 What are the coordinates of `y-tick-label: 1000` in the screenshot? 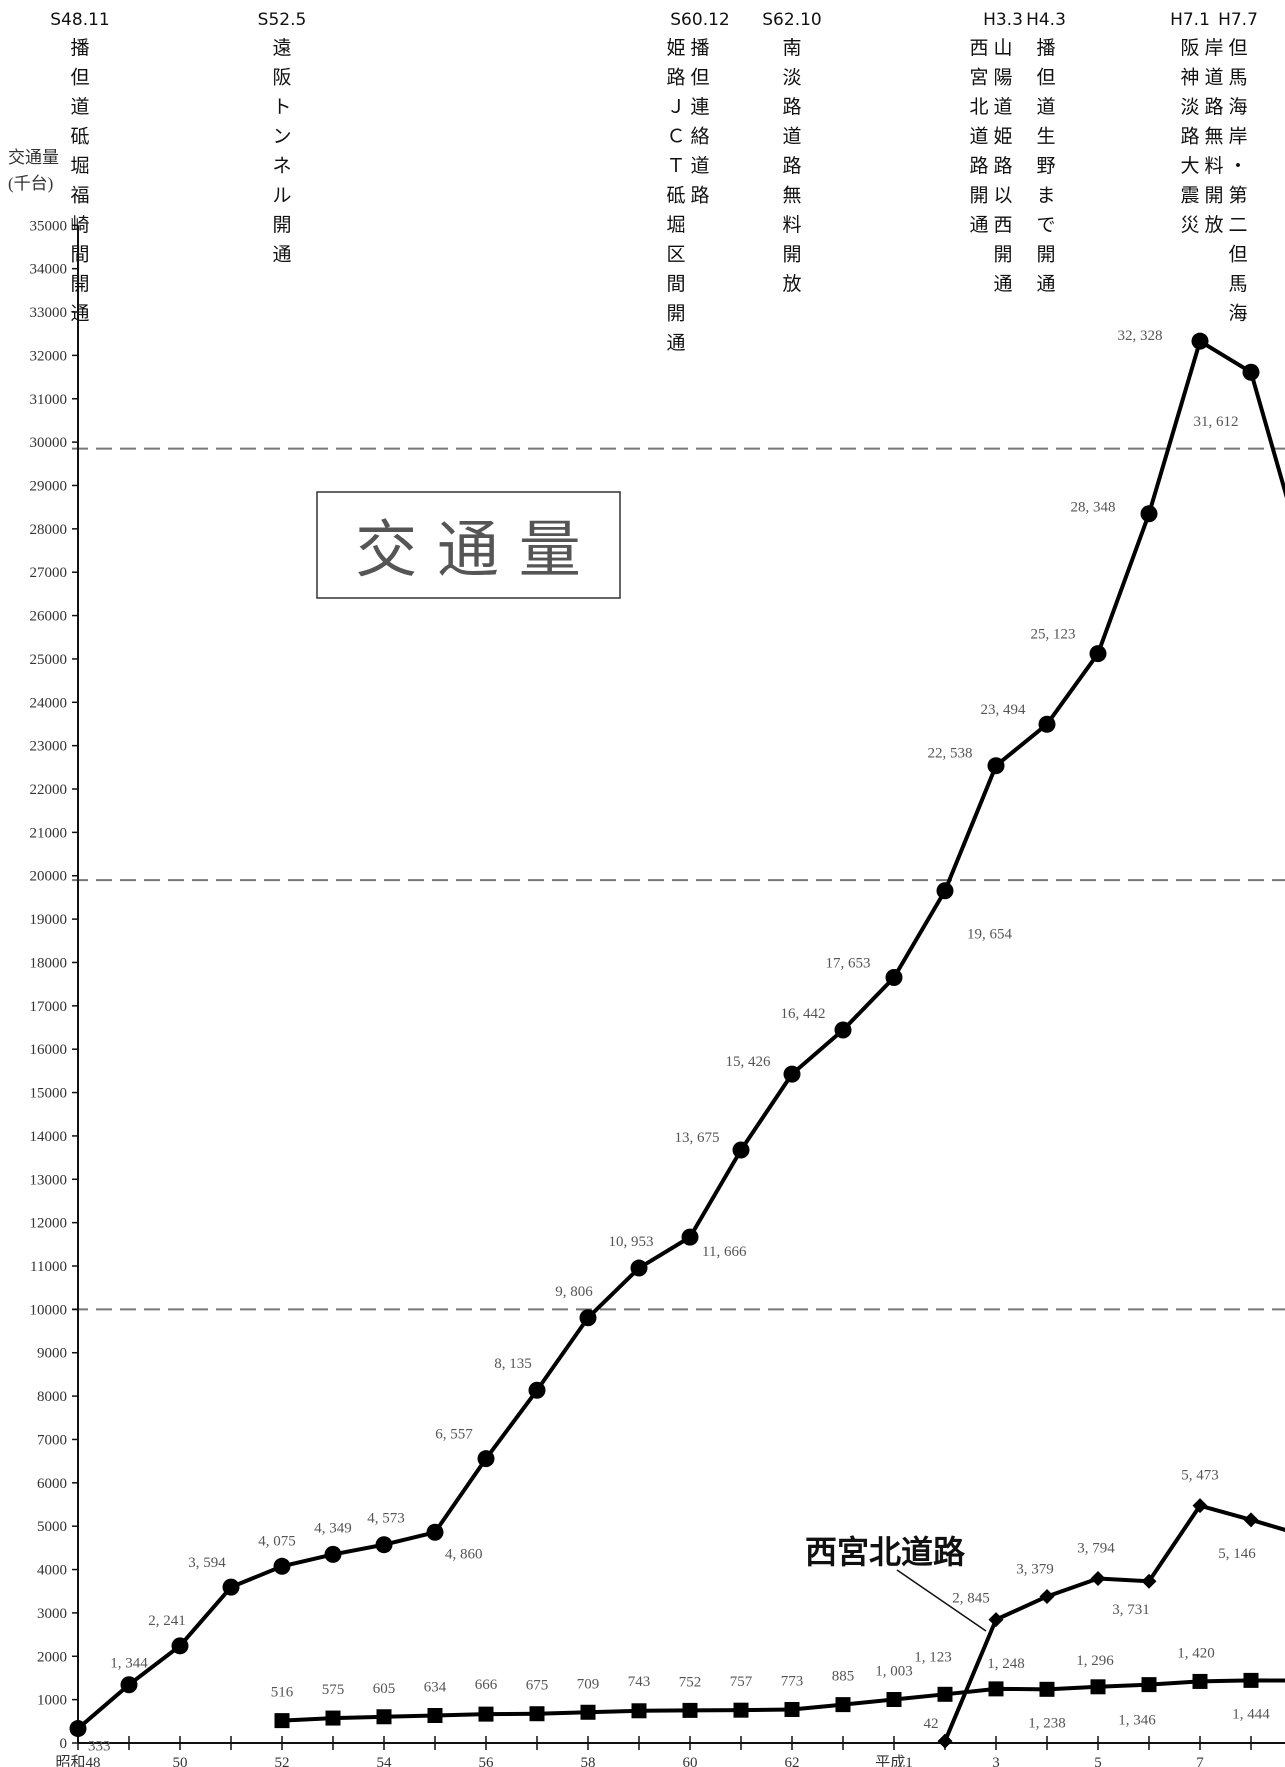 It's located at (52, 1701).